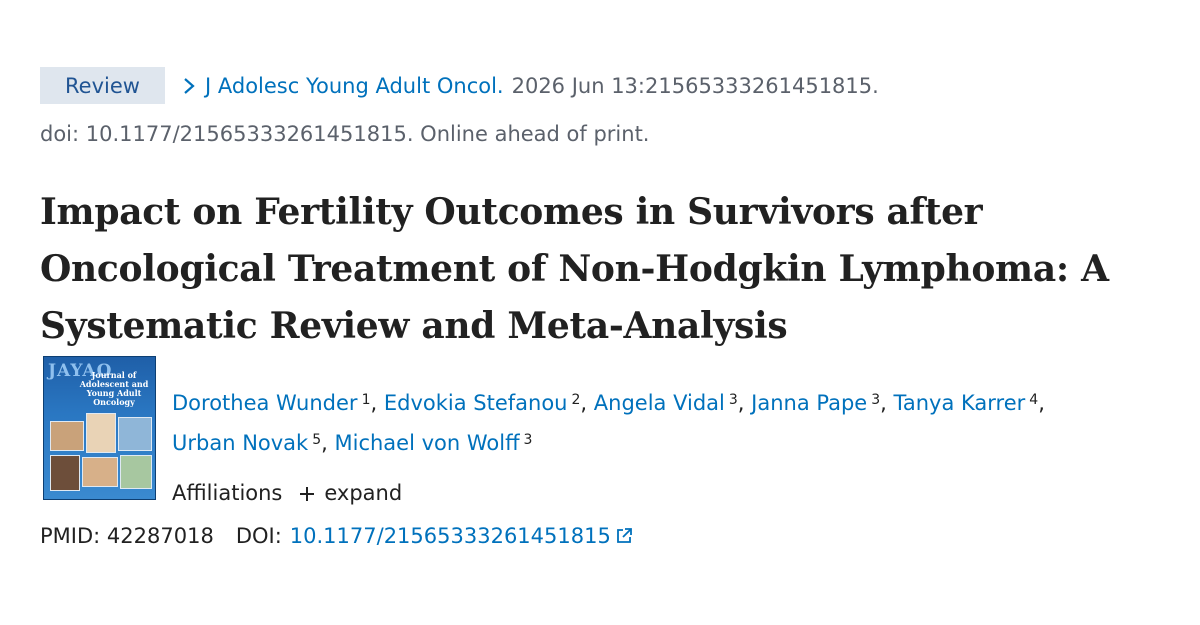 This screenshot has width=1200, height=625. I want to click on pmid-value: 42287018, so click(160, 536).